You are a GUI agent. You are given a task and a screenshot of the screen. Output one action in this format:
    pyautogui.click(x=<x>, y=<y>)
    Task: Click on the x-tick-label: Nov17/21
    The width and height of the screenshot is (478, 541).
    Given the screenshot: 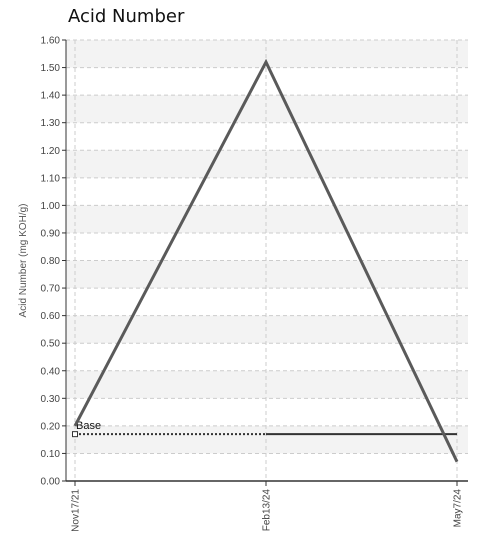 What is the action you would take?
    pyautogui.click(x=76, y=510)
    